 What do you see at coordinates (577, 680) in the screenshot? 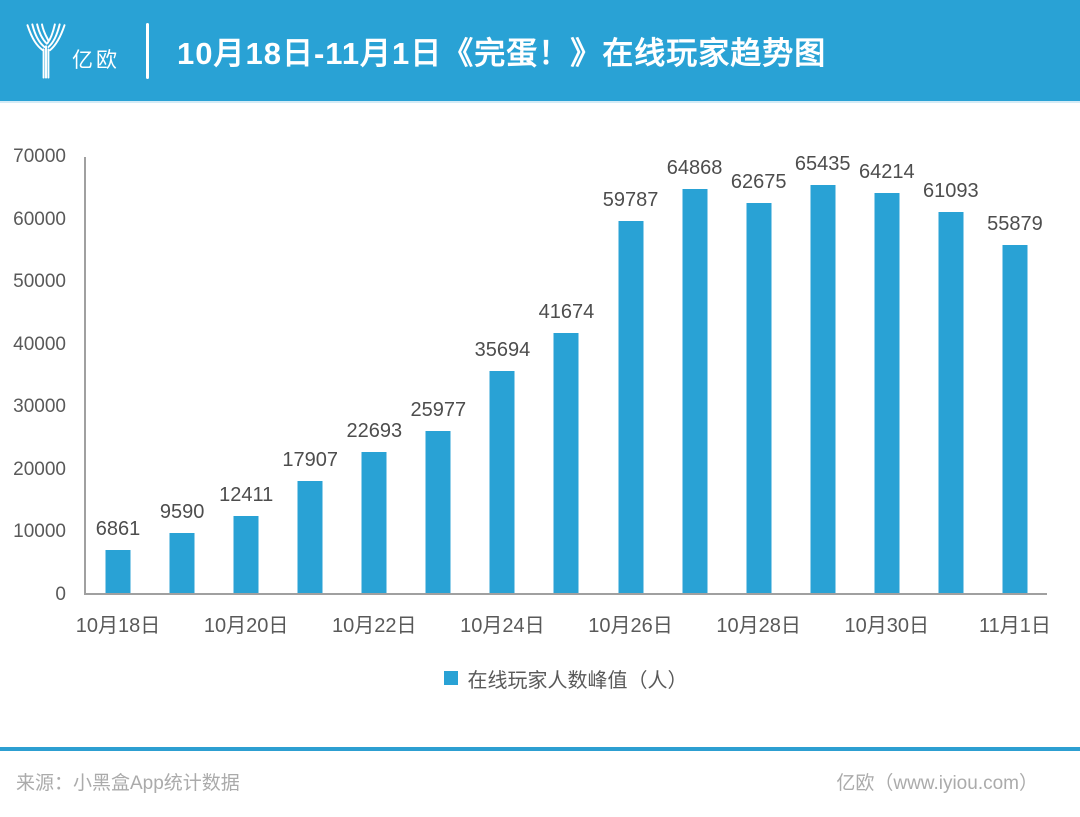
I see `legend-label: 在线玩家人数峰值（人）` at bounding box center [577, 680].